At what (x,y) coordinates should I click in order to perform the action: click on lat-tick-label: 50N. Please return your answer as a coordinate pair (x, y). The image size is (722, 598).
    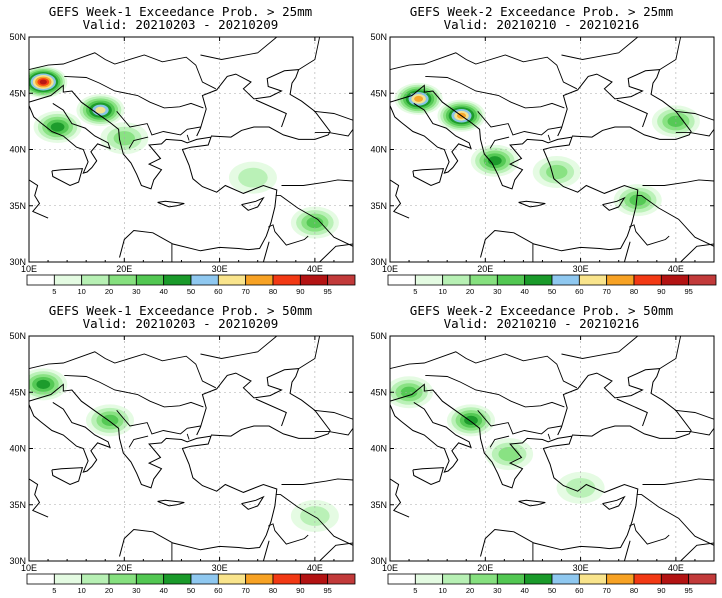
    Looking at the image, I should click on (17, 336).